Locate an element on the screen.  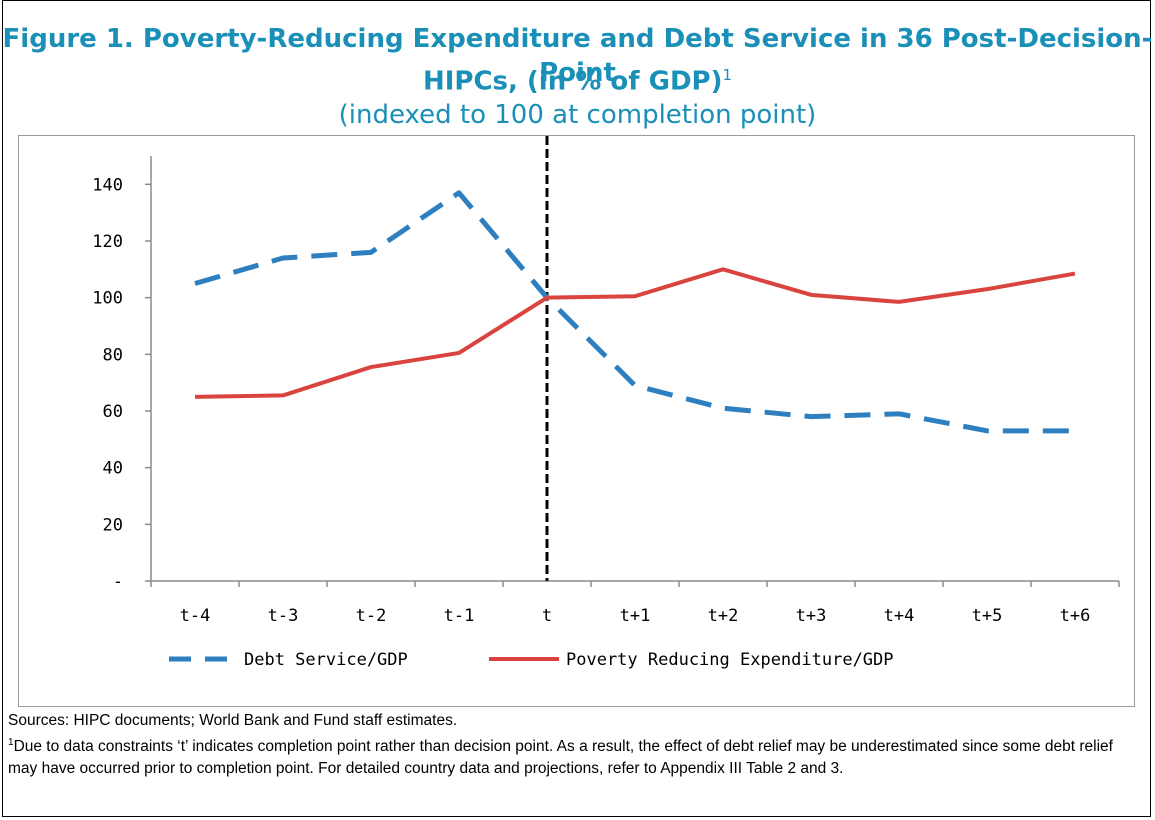
y-tick-label: 40 is located at coordinates (113, 469).